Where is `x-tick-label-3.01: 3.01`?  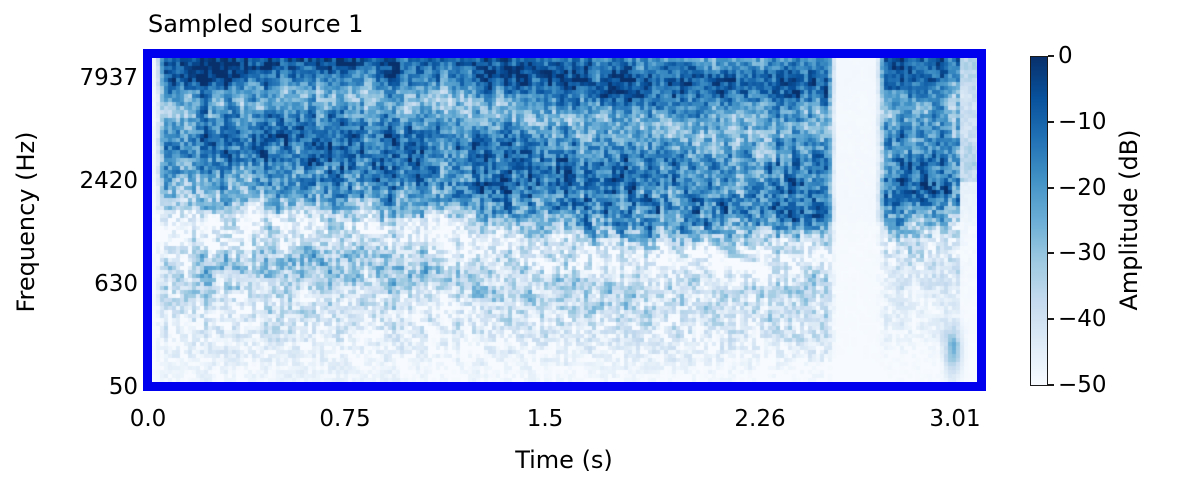
x-tick-label-3.01: 3.01 is located at coordinates (955, 419).